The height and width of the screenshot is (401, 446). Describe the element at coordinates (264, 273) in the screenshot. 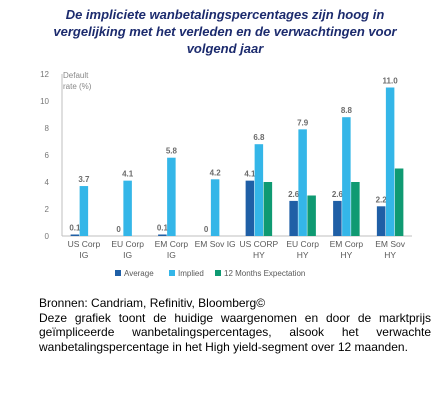

I see `legend-label: 12 Months Expectation` at that location.